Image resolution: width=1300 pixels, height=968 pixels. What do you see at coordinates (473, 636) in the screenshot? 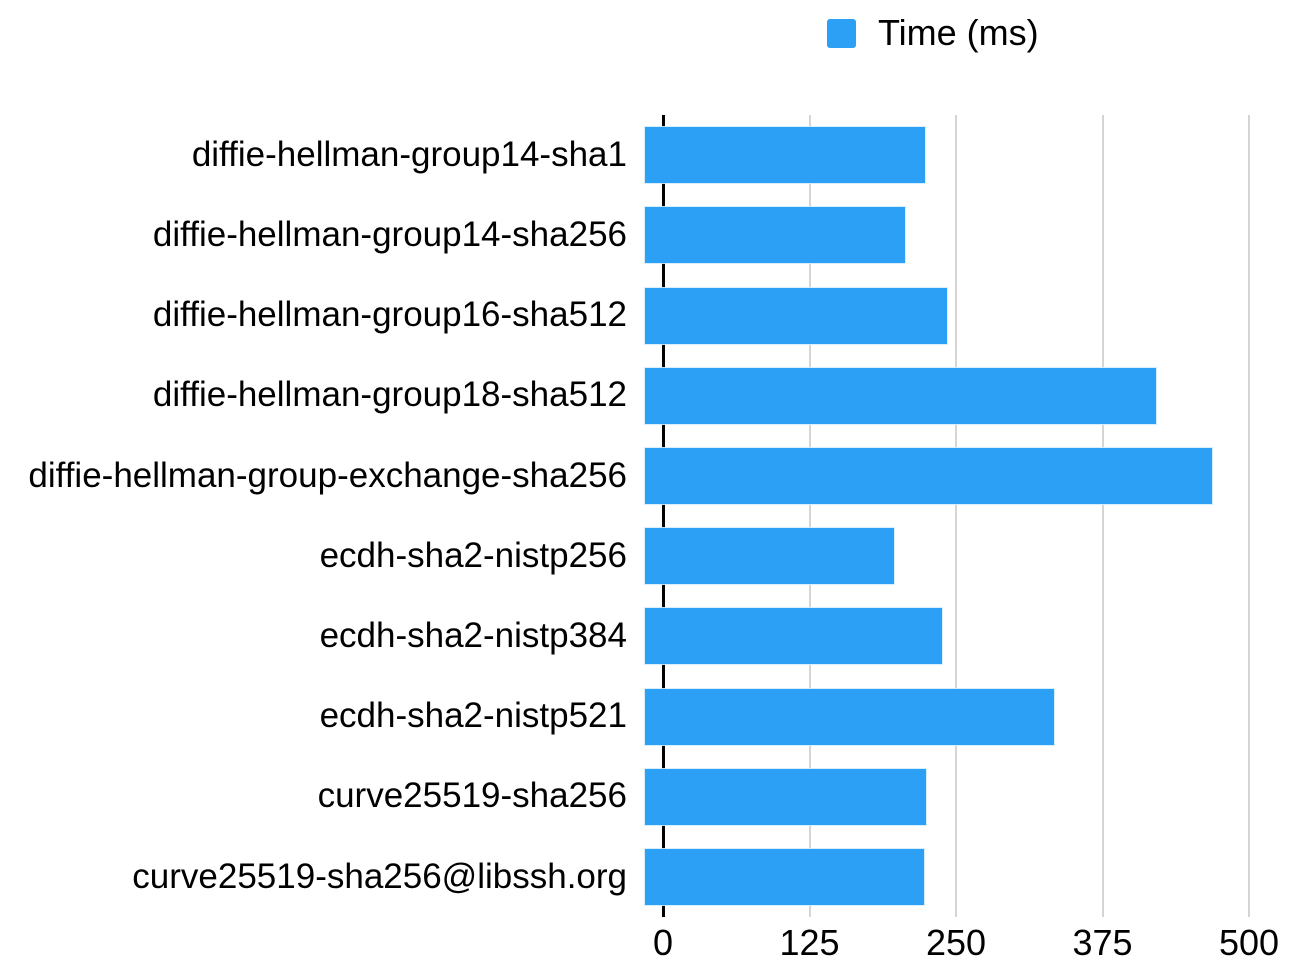
I see `category-label: ecdh-sha2-nistp384` at bounding box center [473, 636].